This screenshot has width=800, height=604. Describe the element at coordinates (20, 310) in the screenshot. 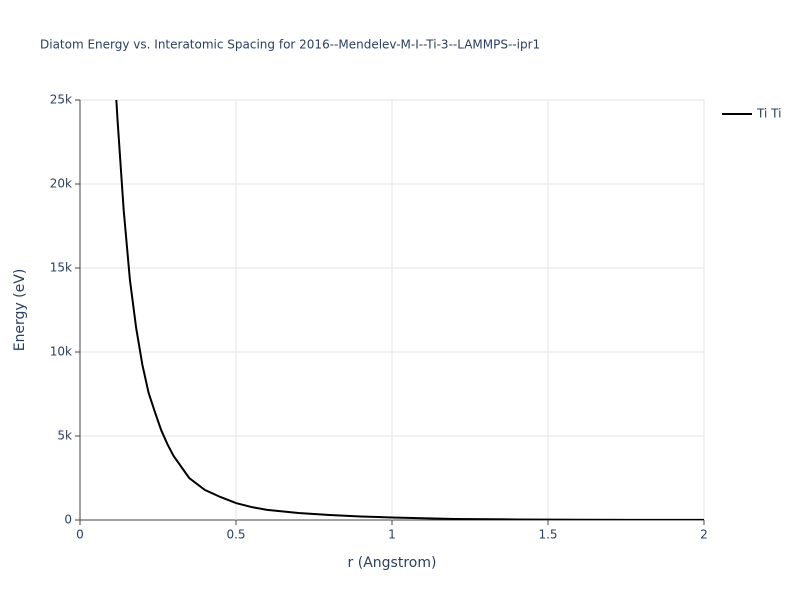

I see `y-axis-title: Energy (eV)` at that location.